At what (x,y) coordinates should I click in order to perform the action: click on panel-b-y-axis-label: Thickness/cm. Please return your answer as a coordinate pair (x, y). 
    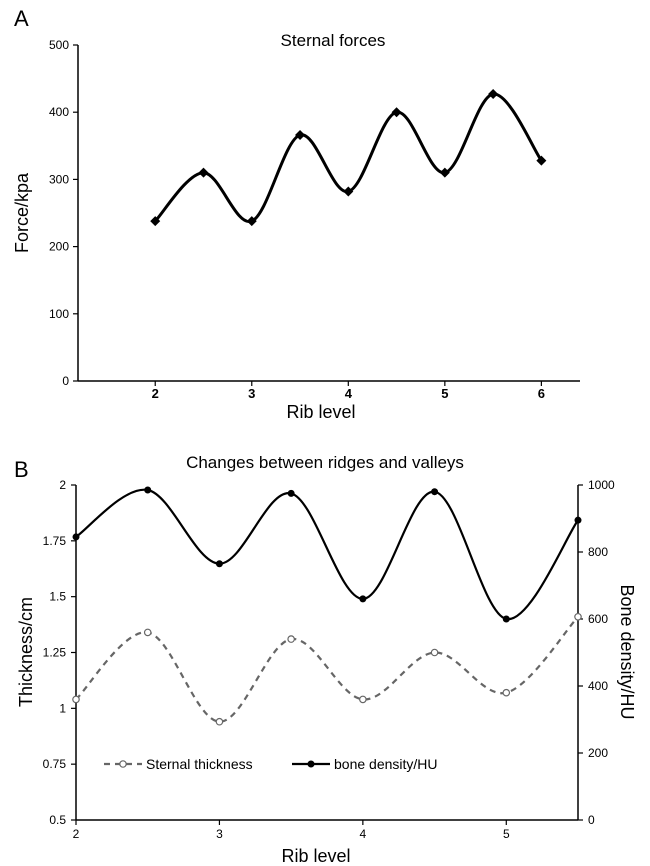
    Looking at the image, I should click on (26, 652).